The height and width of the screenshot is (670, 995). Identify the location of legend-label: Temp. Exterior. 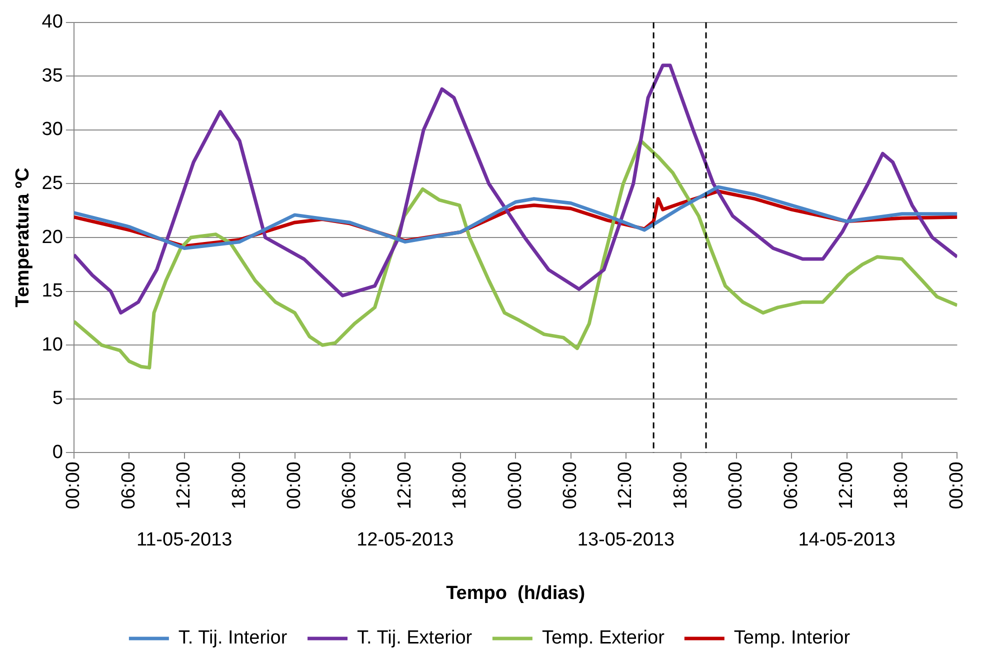
(604, 638).